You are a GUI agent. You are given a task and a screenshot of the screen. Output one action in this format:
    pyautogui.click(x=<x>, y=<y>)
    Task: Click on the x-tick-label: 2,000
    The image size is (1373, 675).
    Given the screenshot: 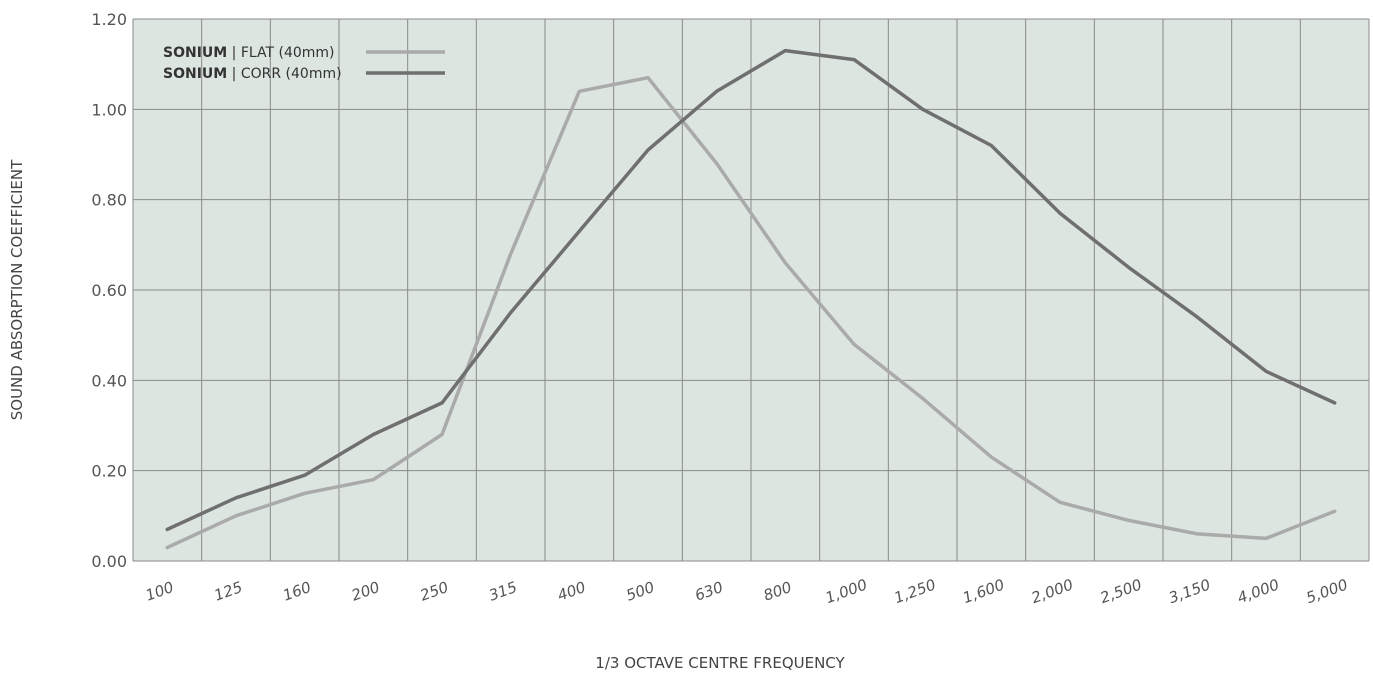 What is the action you would take?
    pyautogui.click(x=1052, y=591)
    